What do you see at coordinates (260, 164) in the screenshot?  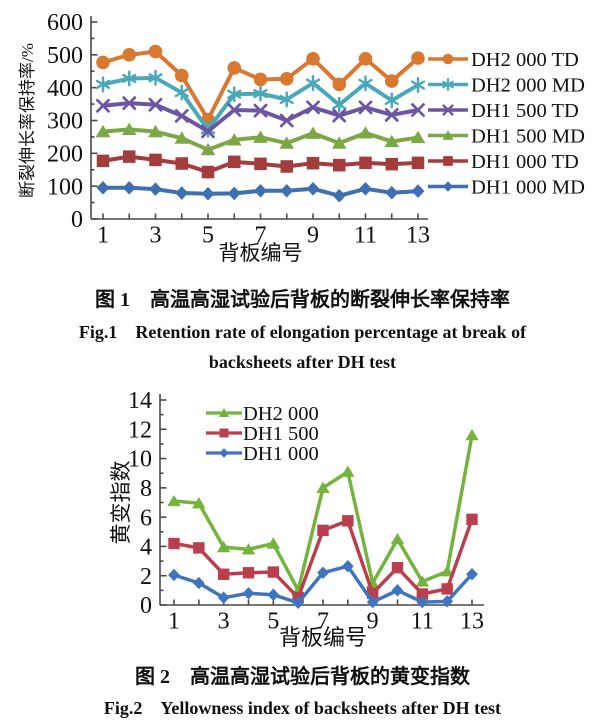 I see `series-dh1-000-td` at bounding box center [260, 164].